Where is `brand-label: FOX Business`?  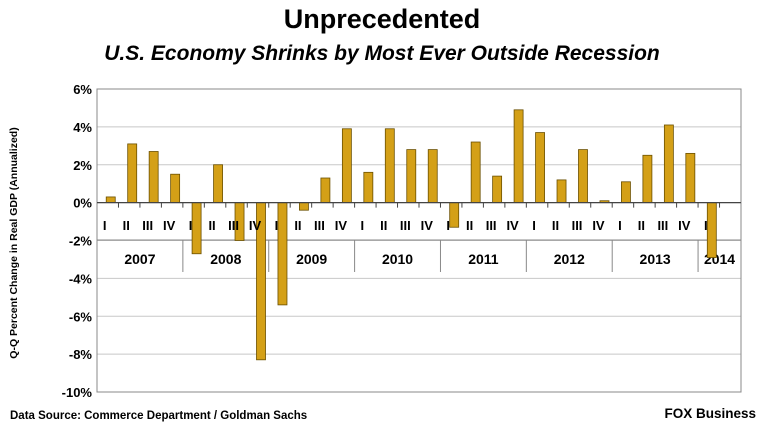
brand-label: FOX Business is located at coordinates (710, 413).